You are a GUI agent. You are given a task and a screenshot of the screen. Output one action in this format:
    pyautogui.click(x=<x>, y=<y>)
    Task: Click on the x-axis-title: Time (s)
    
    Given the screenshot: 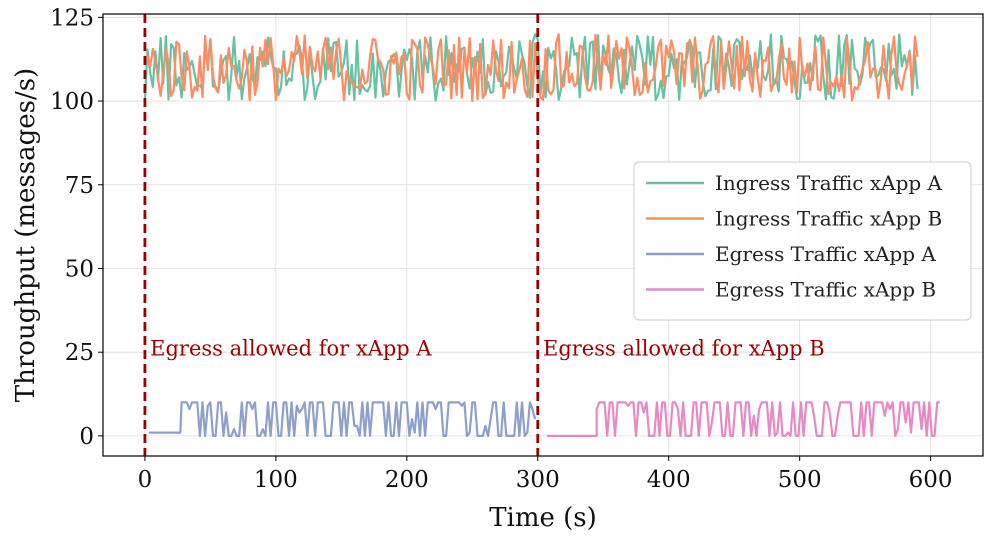 What is the action you would take?
    pyautogui.click(x=543, y=518)
    